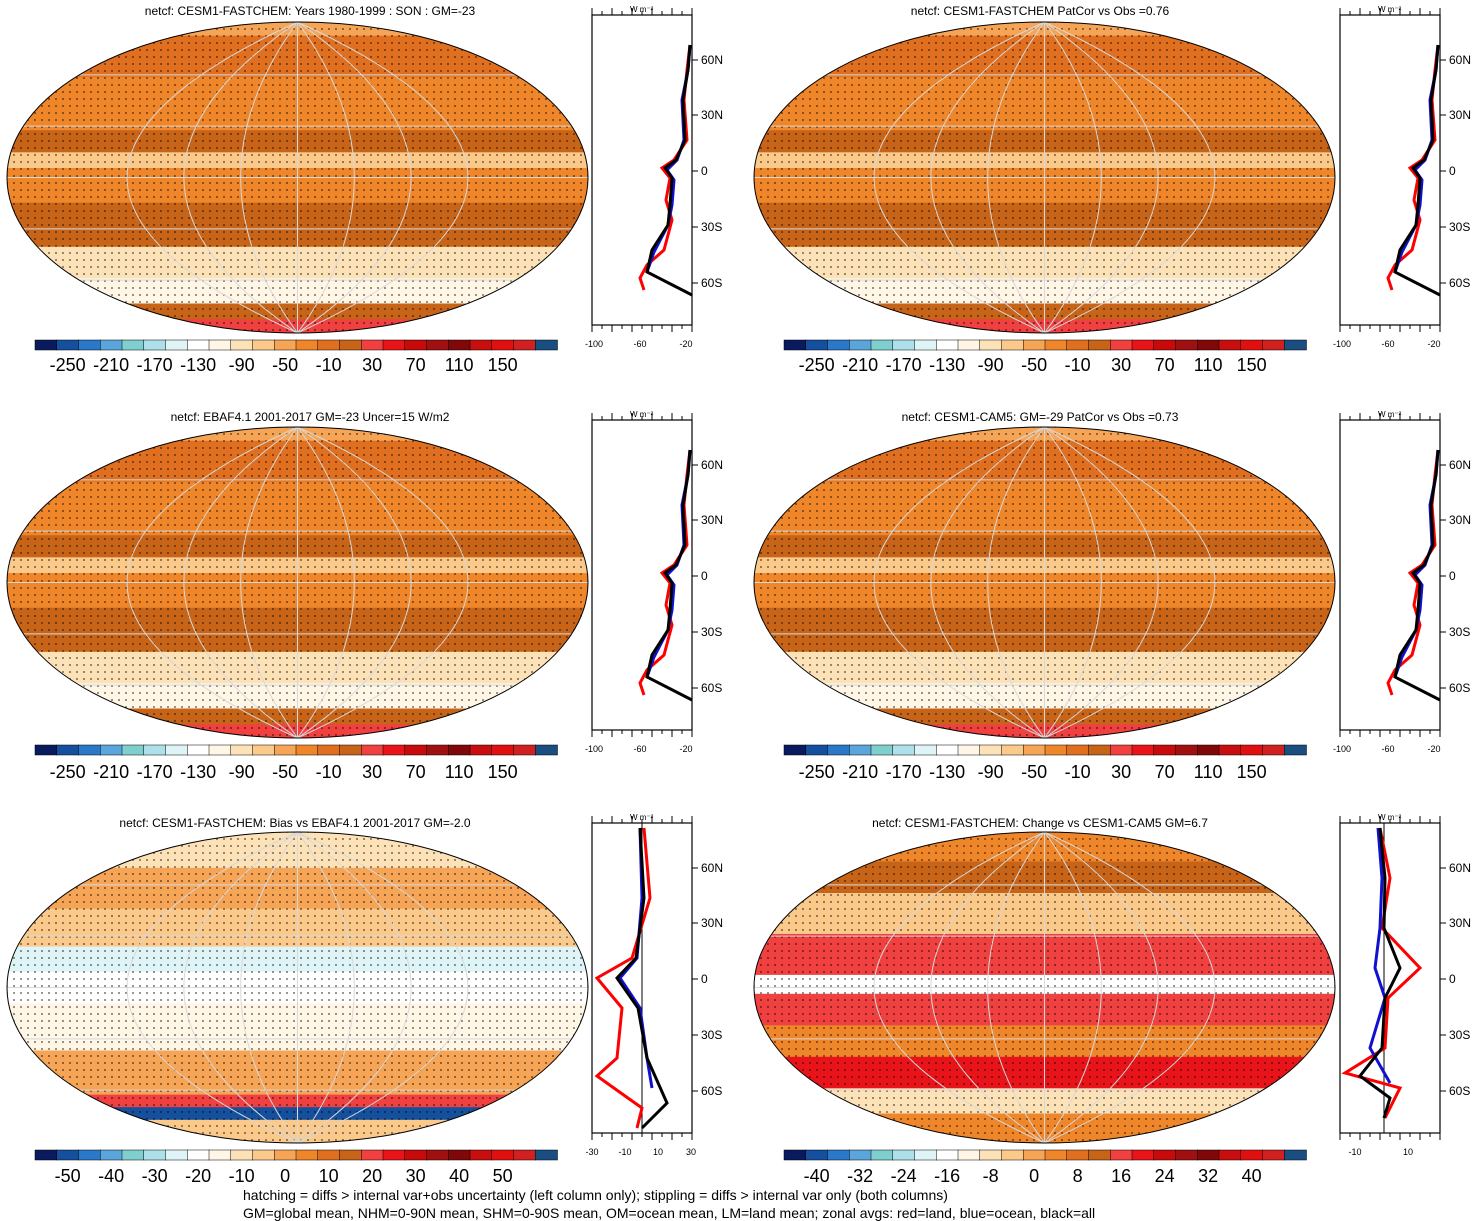 Image resolution: width=1483 pixels, height=1221 pixels. Describe the element at coordinates (1044, 582) in the screenshot. I see `panel-4-map` at that location.